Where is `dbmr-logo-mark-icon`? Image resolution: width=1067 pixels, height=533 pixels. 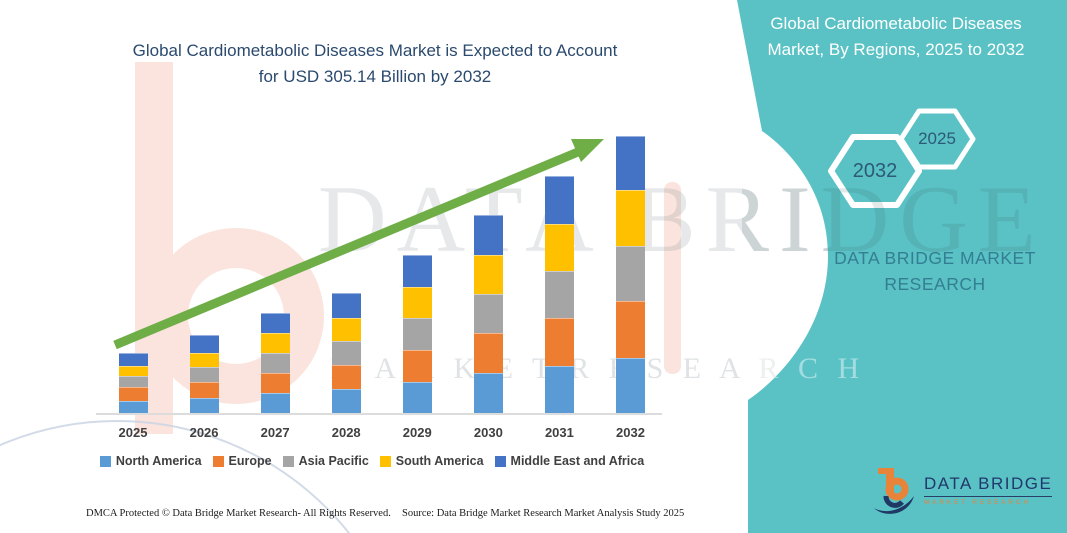
dbmr-logo-mark-icon is located at coordinates (894, 491).